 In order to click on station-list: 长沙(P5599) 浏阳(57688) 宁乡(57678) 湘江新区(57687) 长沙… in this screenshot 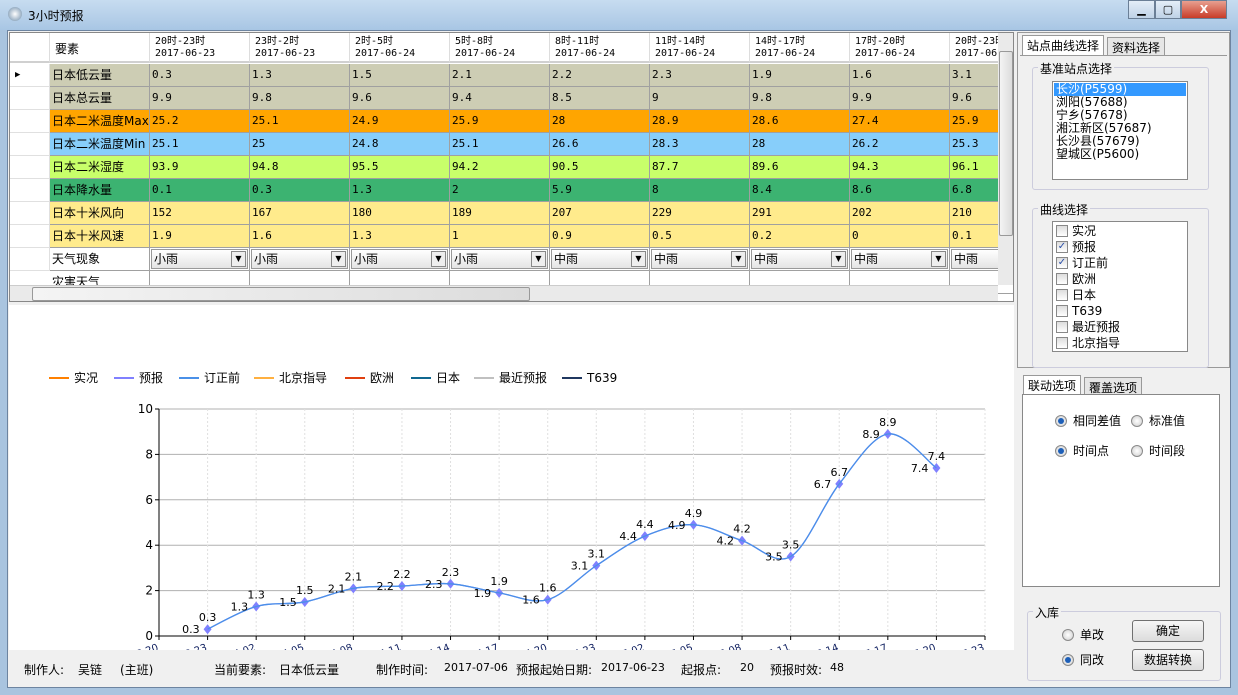, I will do `click(1120, 130)`.